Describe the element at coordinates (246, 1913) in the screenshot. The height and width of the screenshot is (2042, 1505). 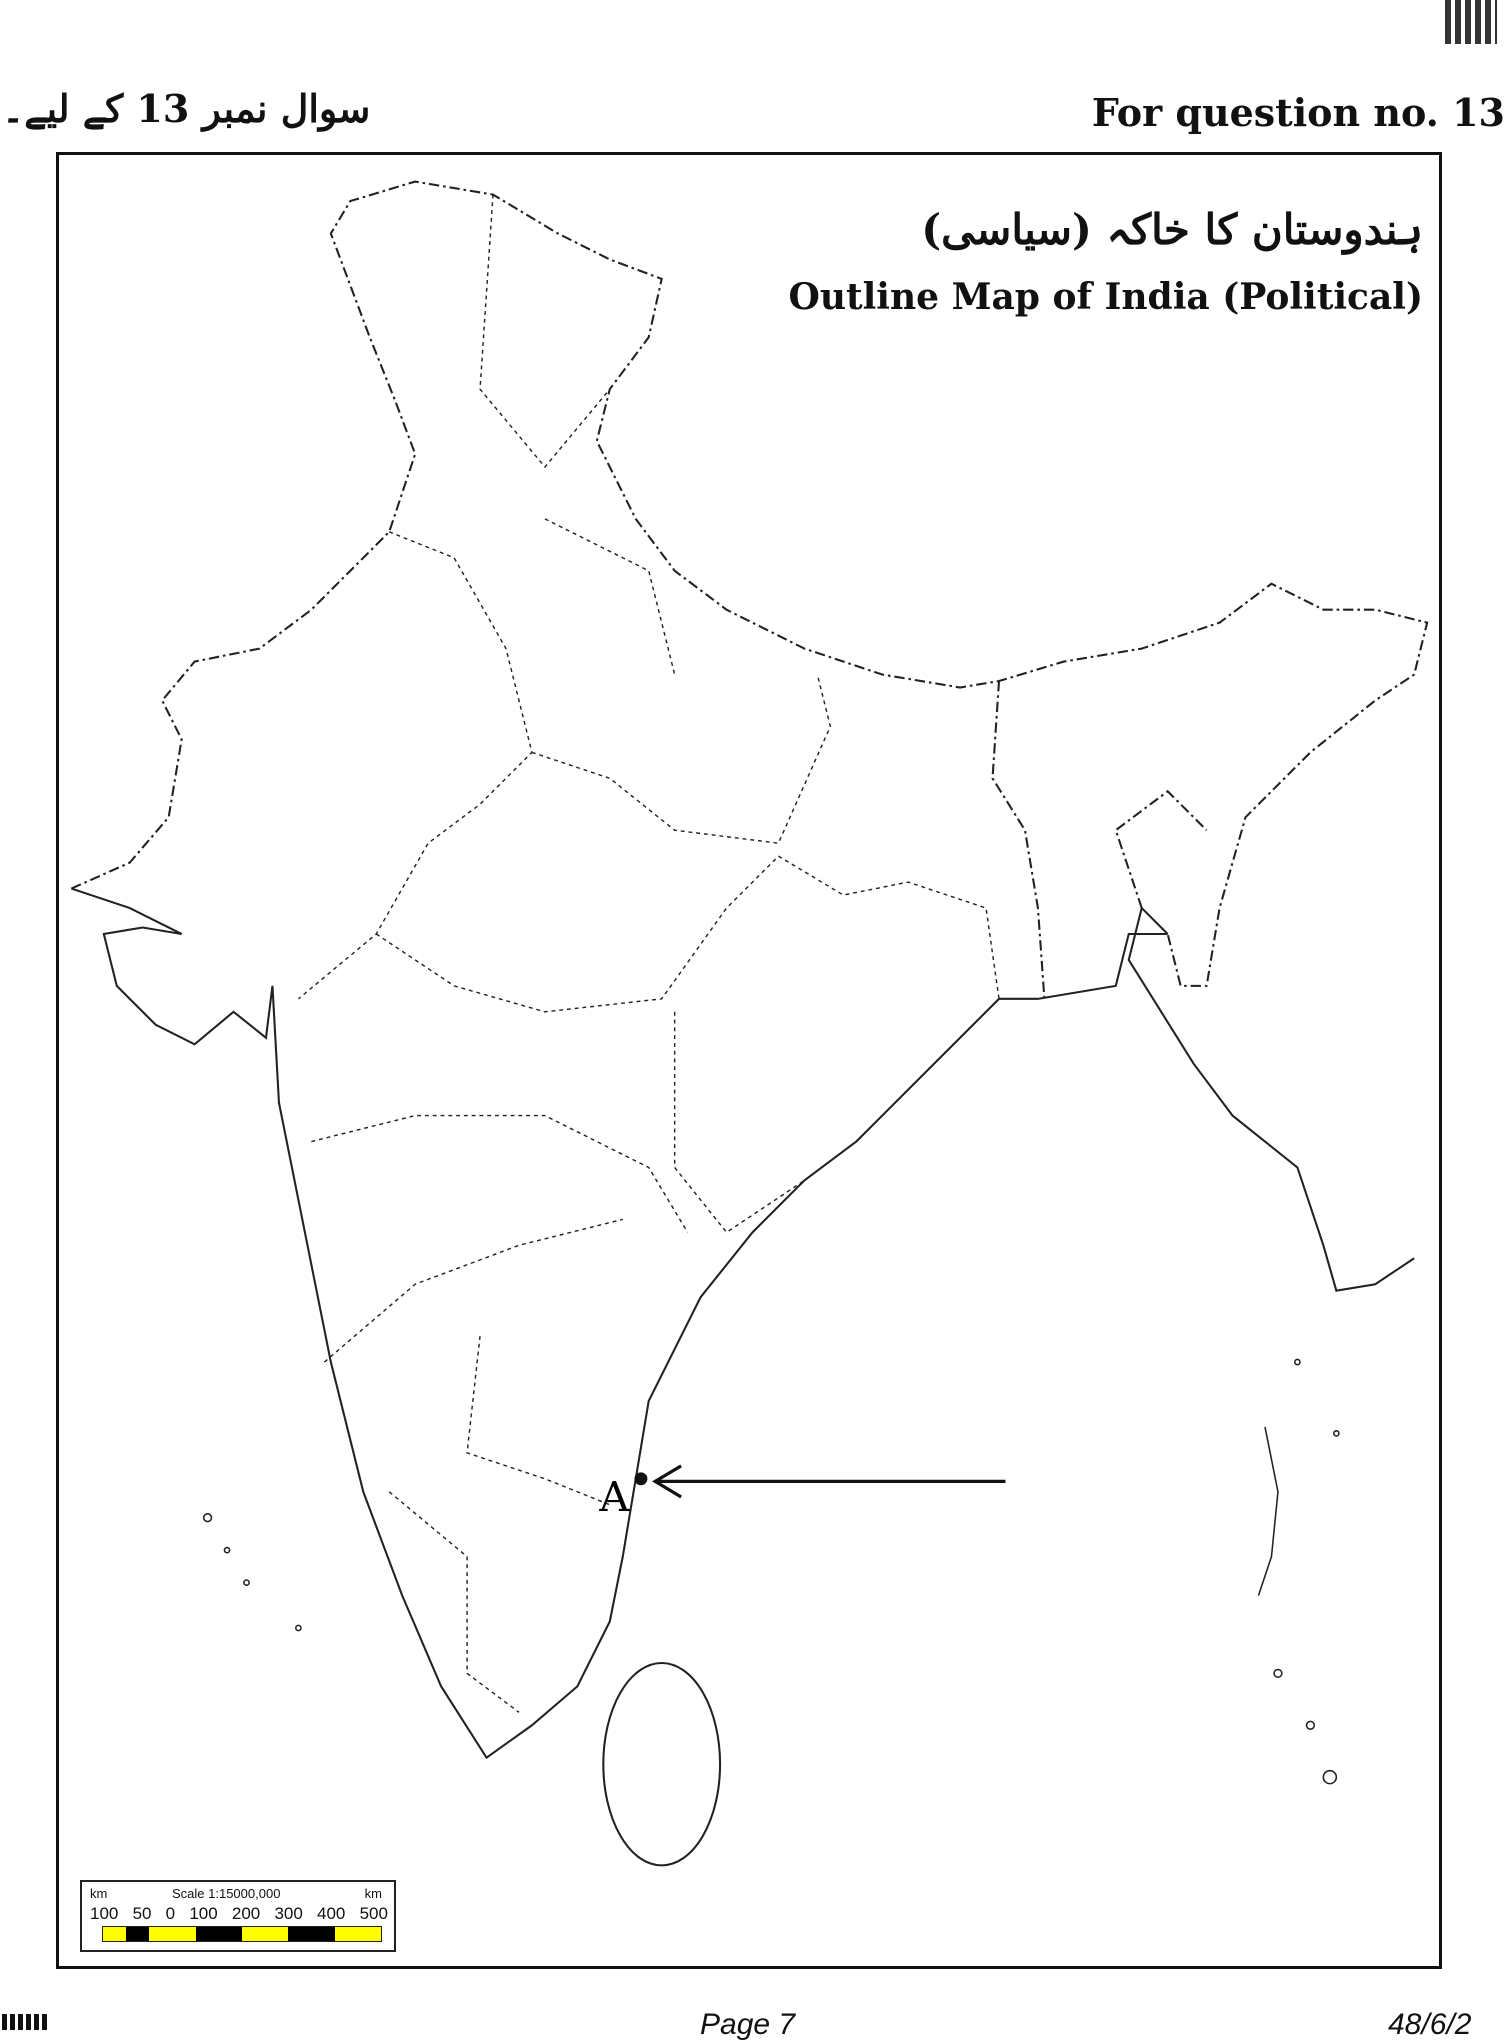
I see `scale-tick: 200` at that location.